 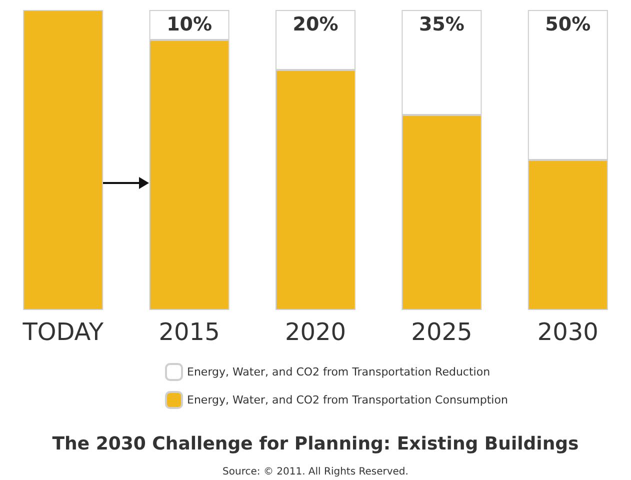 I want to click on data-label: 50%, so click(x=568, y=25).